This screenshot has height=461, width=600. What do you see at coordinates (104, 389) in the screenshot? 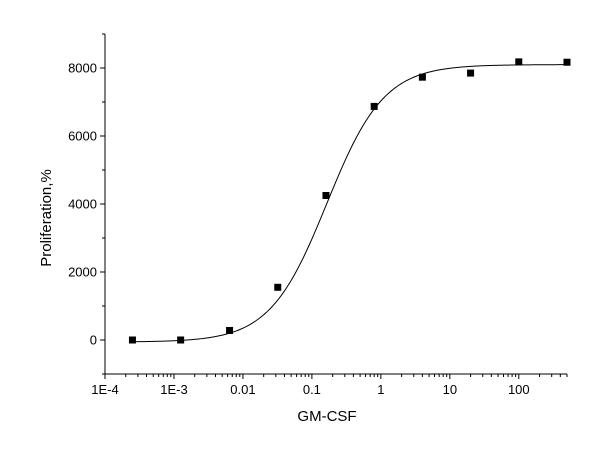
I see `x-tick-label: 1E-4` at bounding box center [104, 389].